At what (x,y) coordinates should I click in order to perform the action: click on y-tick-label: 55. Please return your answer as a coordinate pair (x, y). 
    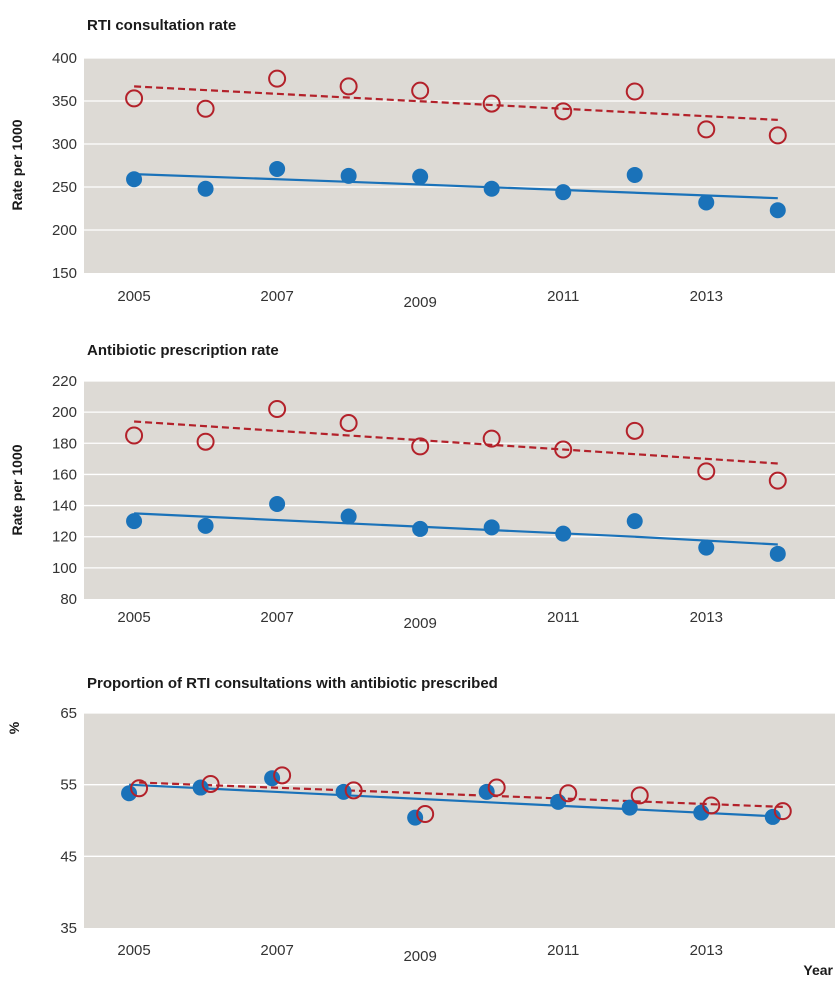
    Looking at the image, I should click on (68, 785).